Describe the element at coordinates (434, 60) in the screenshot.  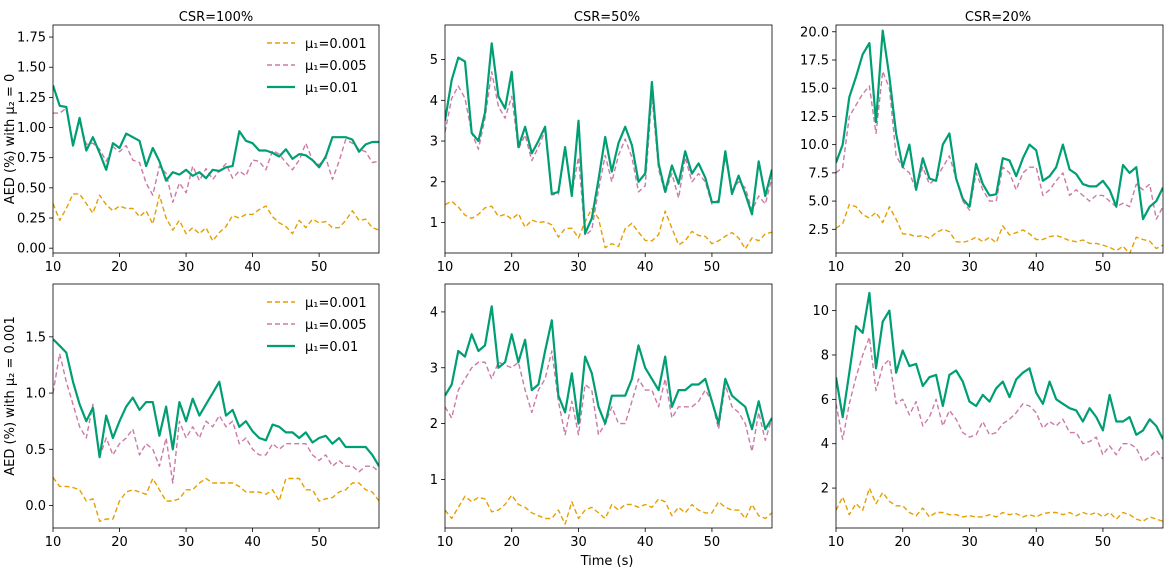
I see `y-tick-label: 5` at that location.